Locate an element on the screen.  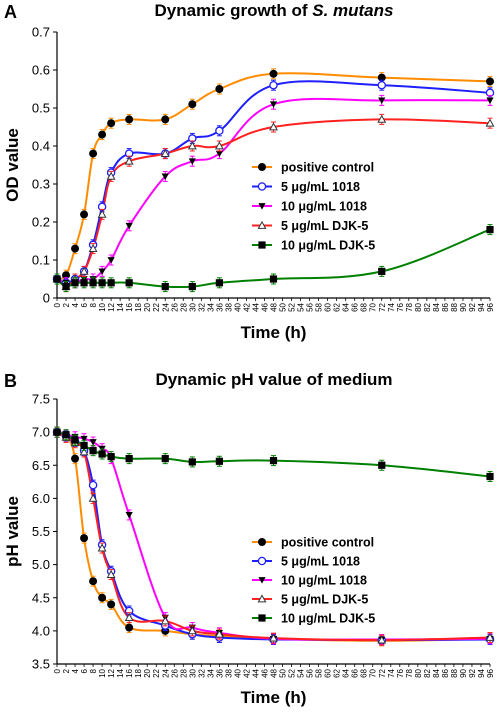
x-tick-label: 92 is located at coordinates (472, 672).